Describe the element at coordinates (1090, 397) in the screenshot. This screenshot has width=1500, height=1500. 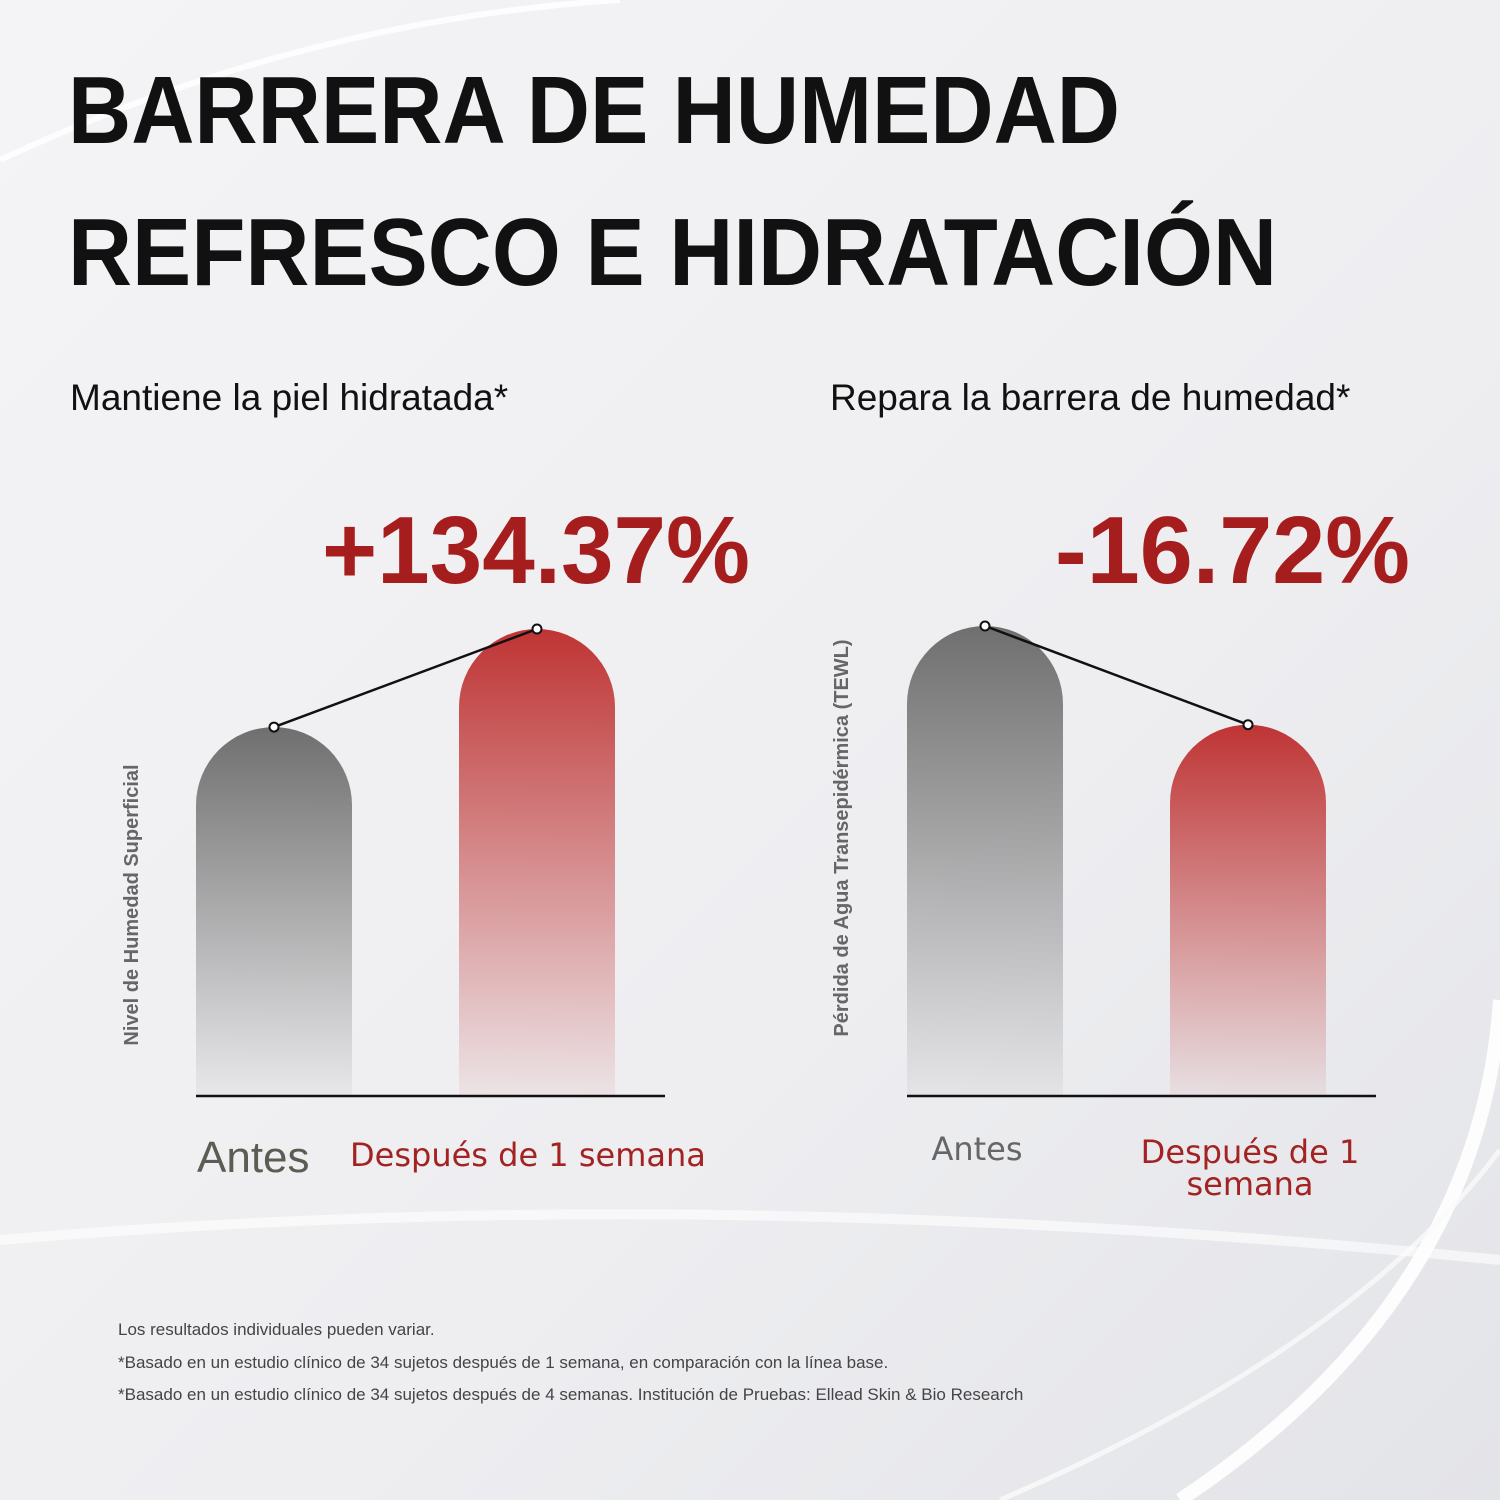
I see `chart-title: Repara la barrera de humedad*` at that location.